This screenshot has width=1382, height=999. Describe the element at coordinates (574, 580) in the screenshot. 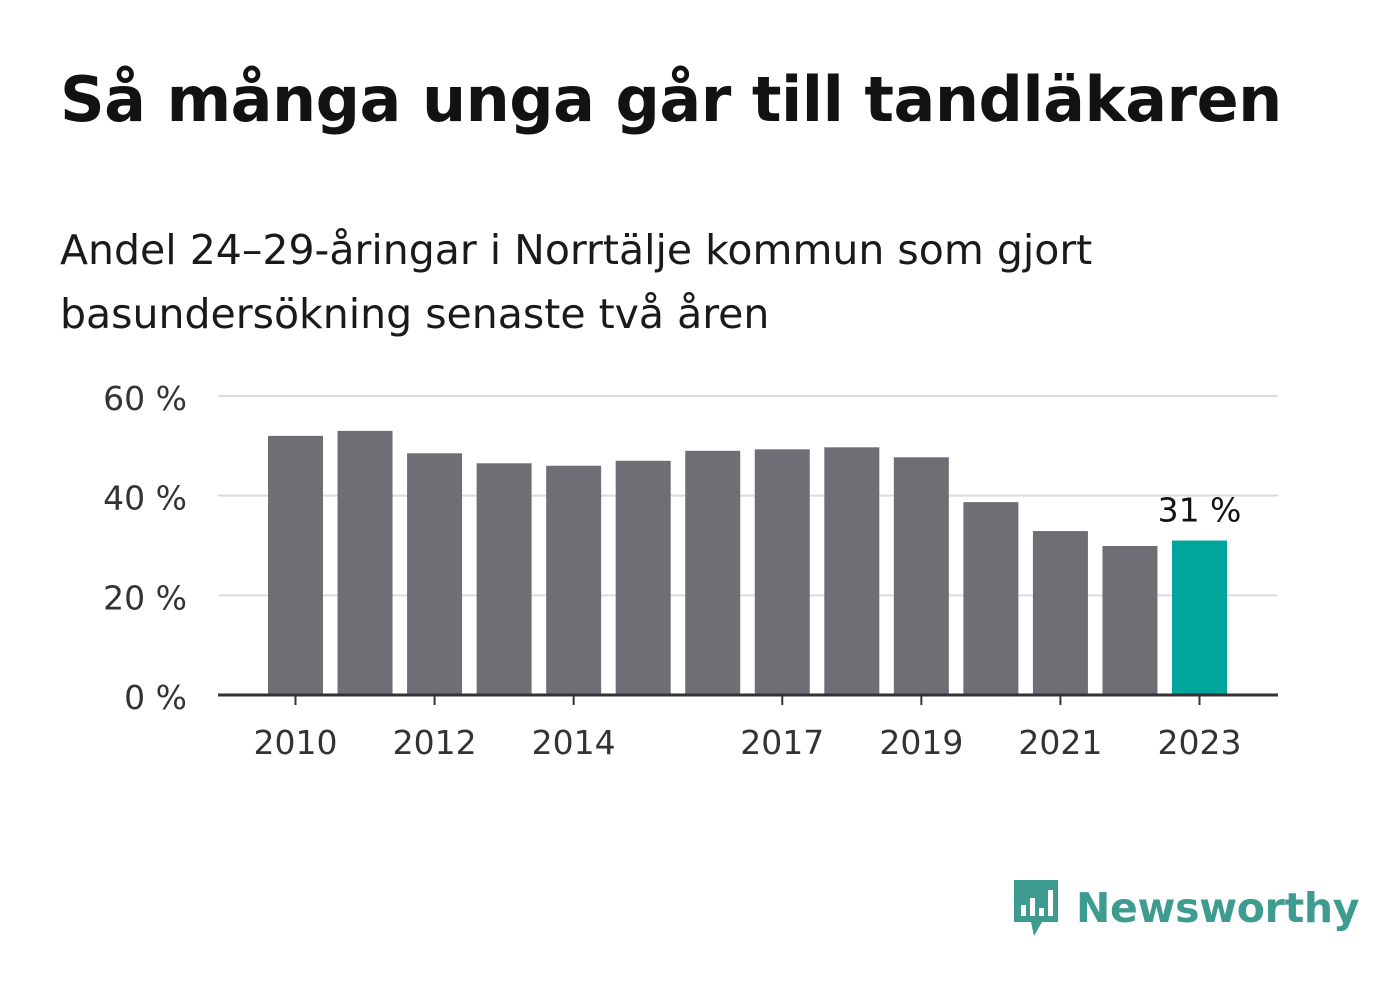

I see `bar-2014` at that location.